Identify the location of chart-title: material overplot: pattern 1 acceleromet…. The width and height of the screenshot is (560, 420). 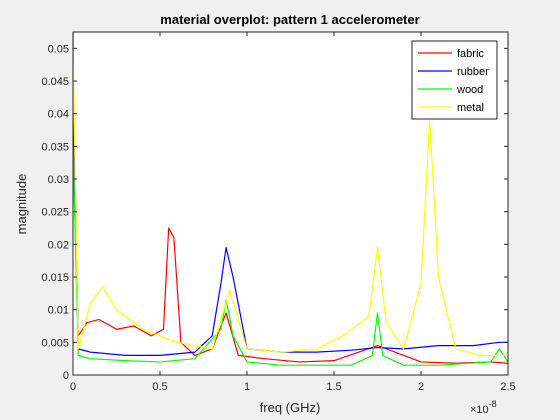
(289, 19).